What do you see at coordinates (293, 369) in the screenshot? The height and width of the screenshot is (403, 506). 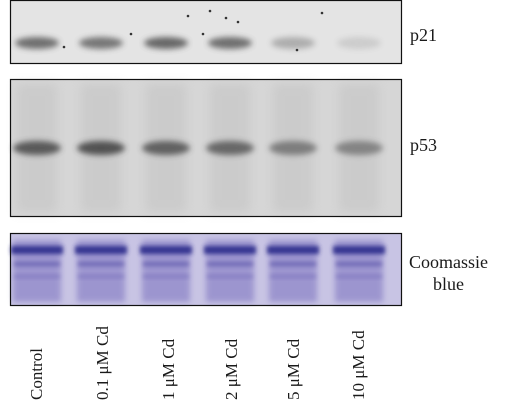 I see `lane-label-5uM: 5 μM Cd` at bounding box center [293, 369].